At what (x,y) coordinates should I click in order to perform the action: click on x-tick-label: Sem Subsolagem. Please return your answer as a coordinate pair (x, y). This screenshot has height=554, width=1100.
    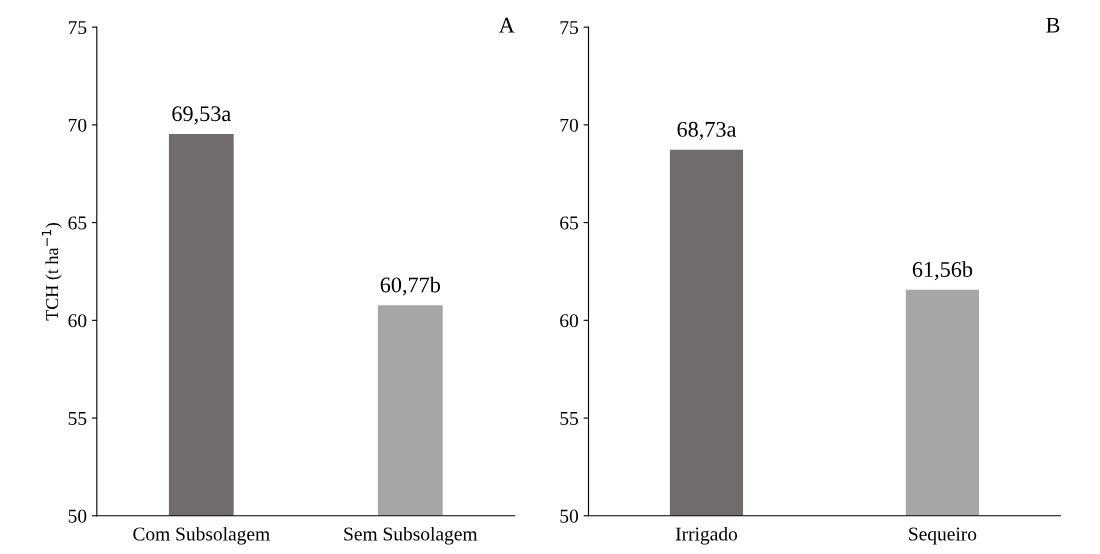
    Looking at the image, I should click on (411, 535).